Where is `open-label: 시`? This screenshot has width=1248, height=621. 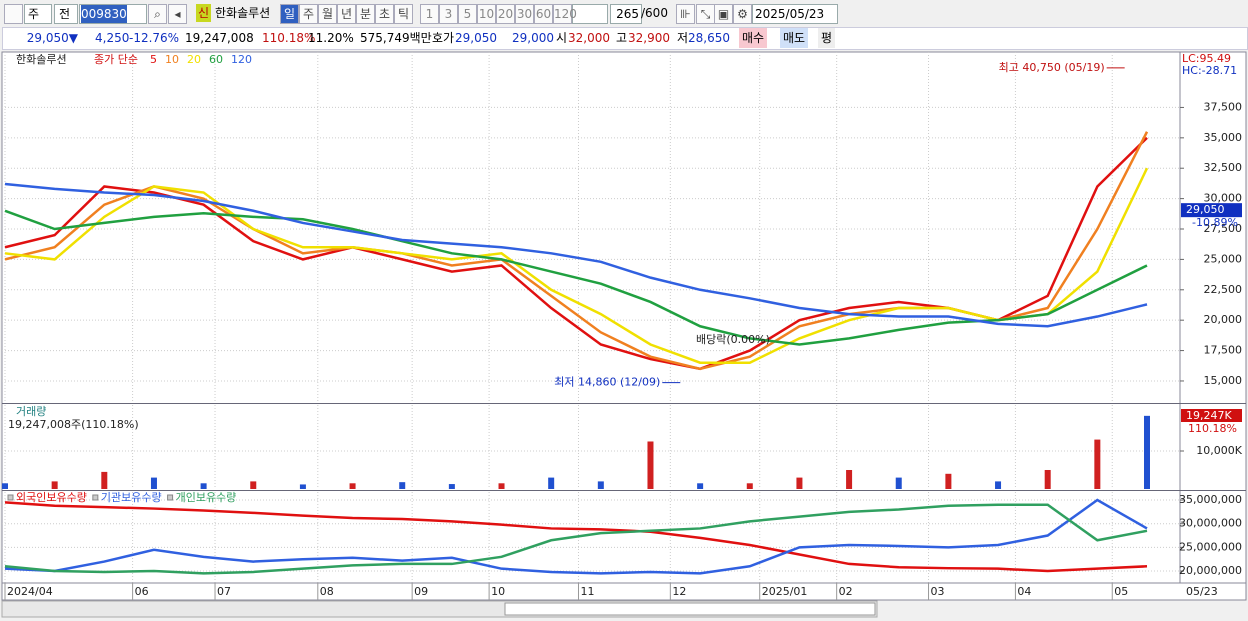 open-label: 시 is located at coordinates (562, 38).